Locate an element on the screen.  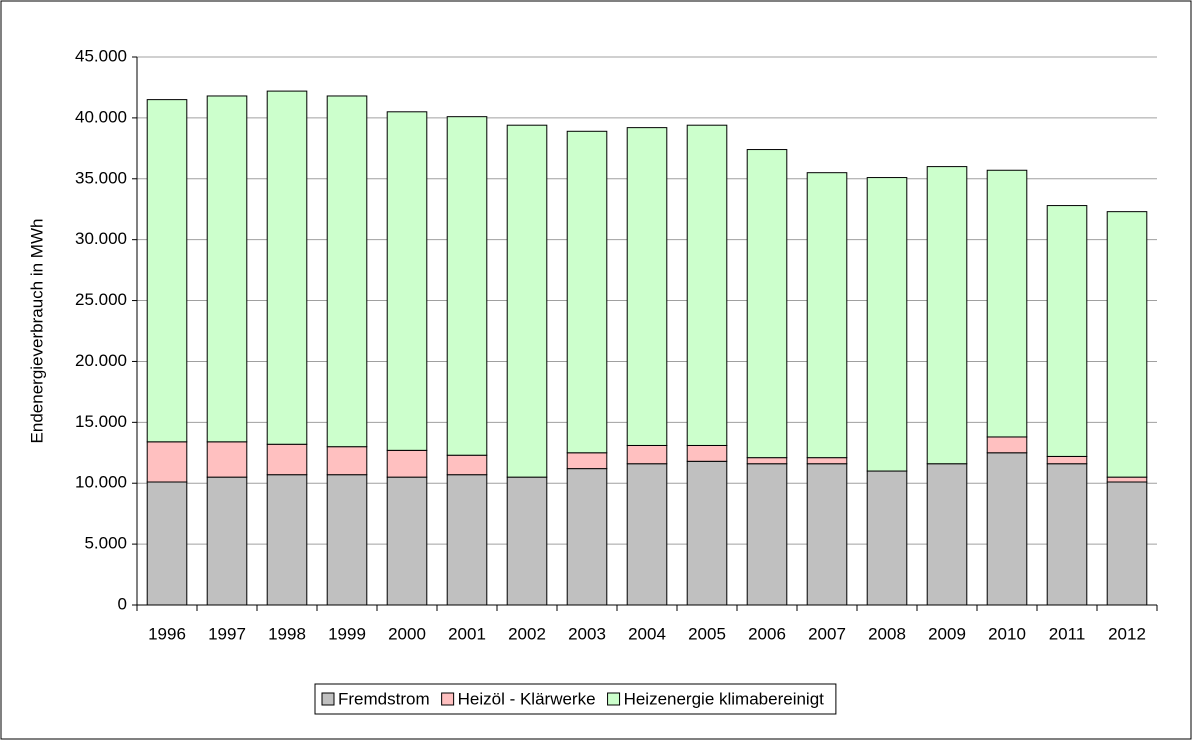
y-tick-label: 0 is located at coordinates (122, 603).